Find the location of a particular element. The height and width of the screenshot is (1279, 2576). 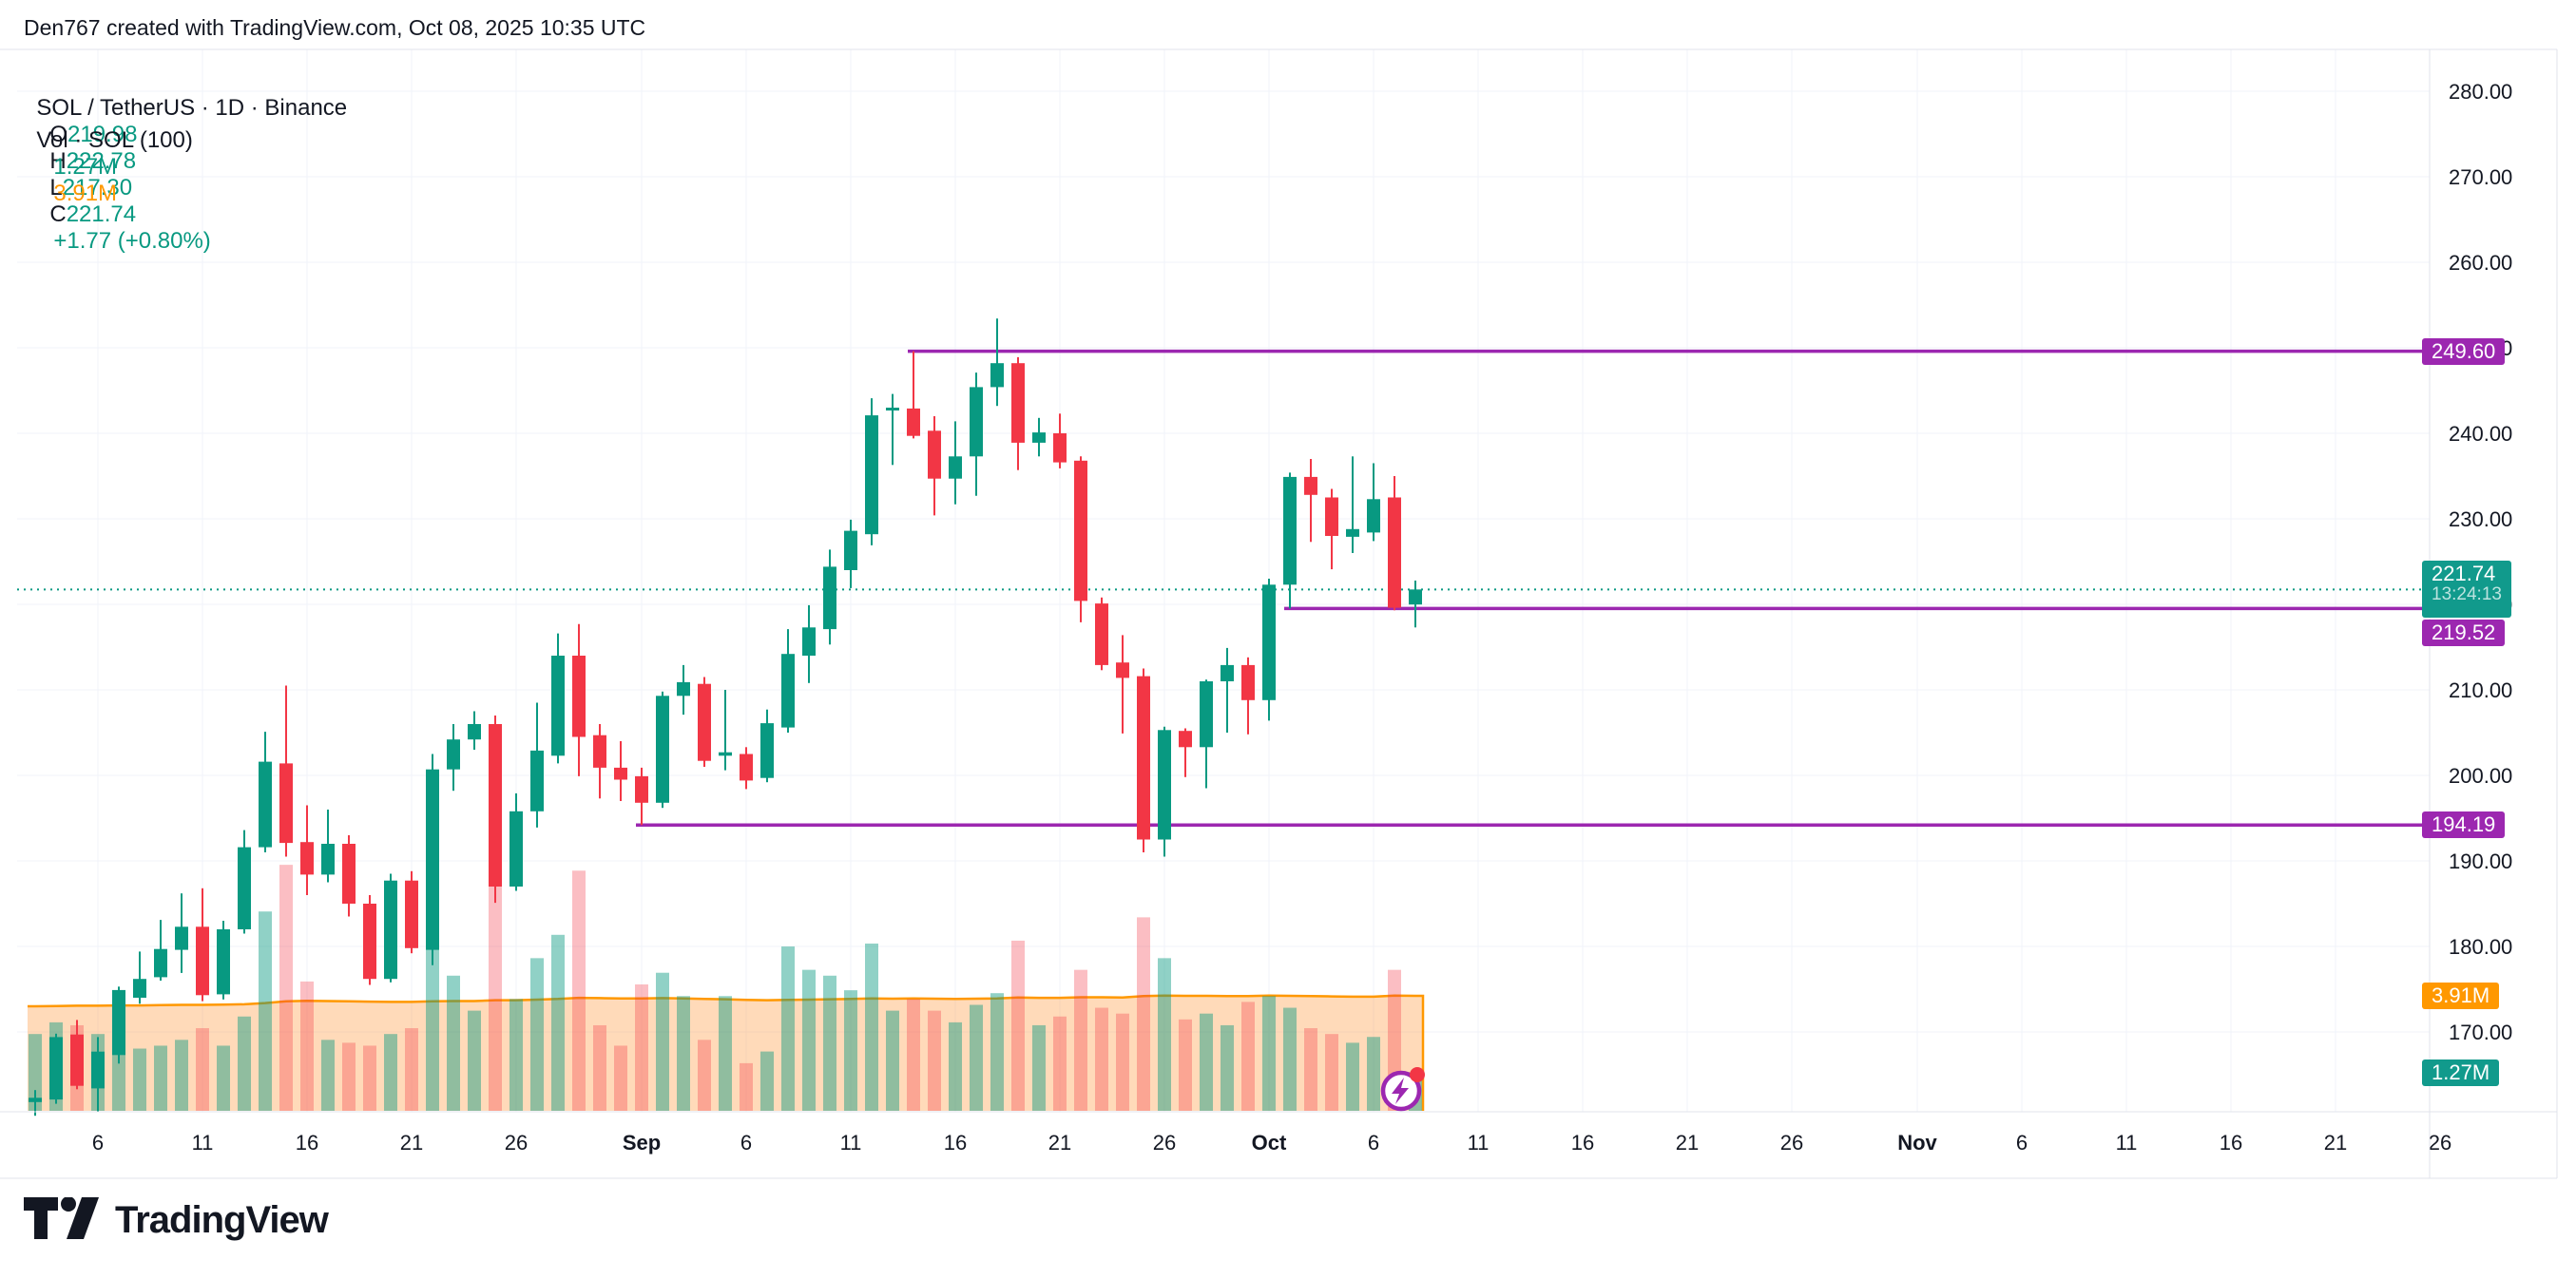

svg-text: Oct is located at coordinates (1270, 1143).